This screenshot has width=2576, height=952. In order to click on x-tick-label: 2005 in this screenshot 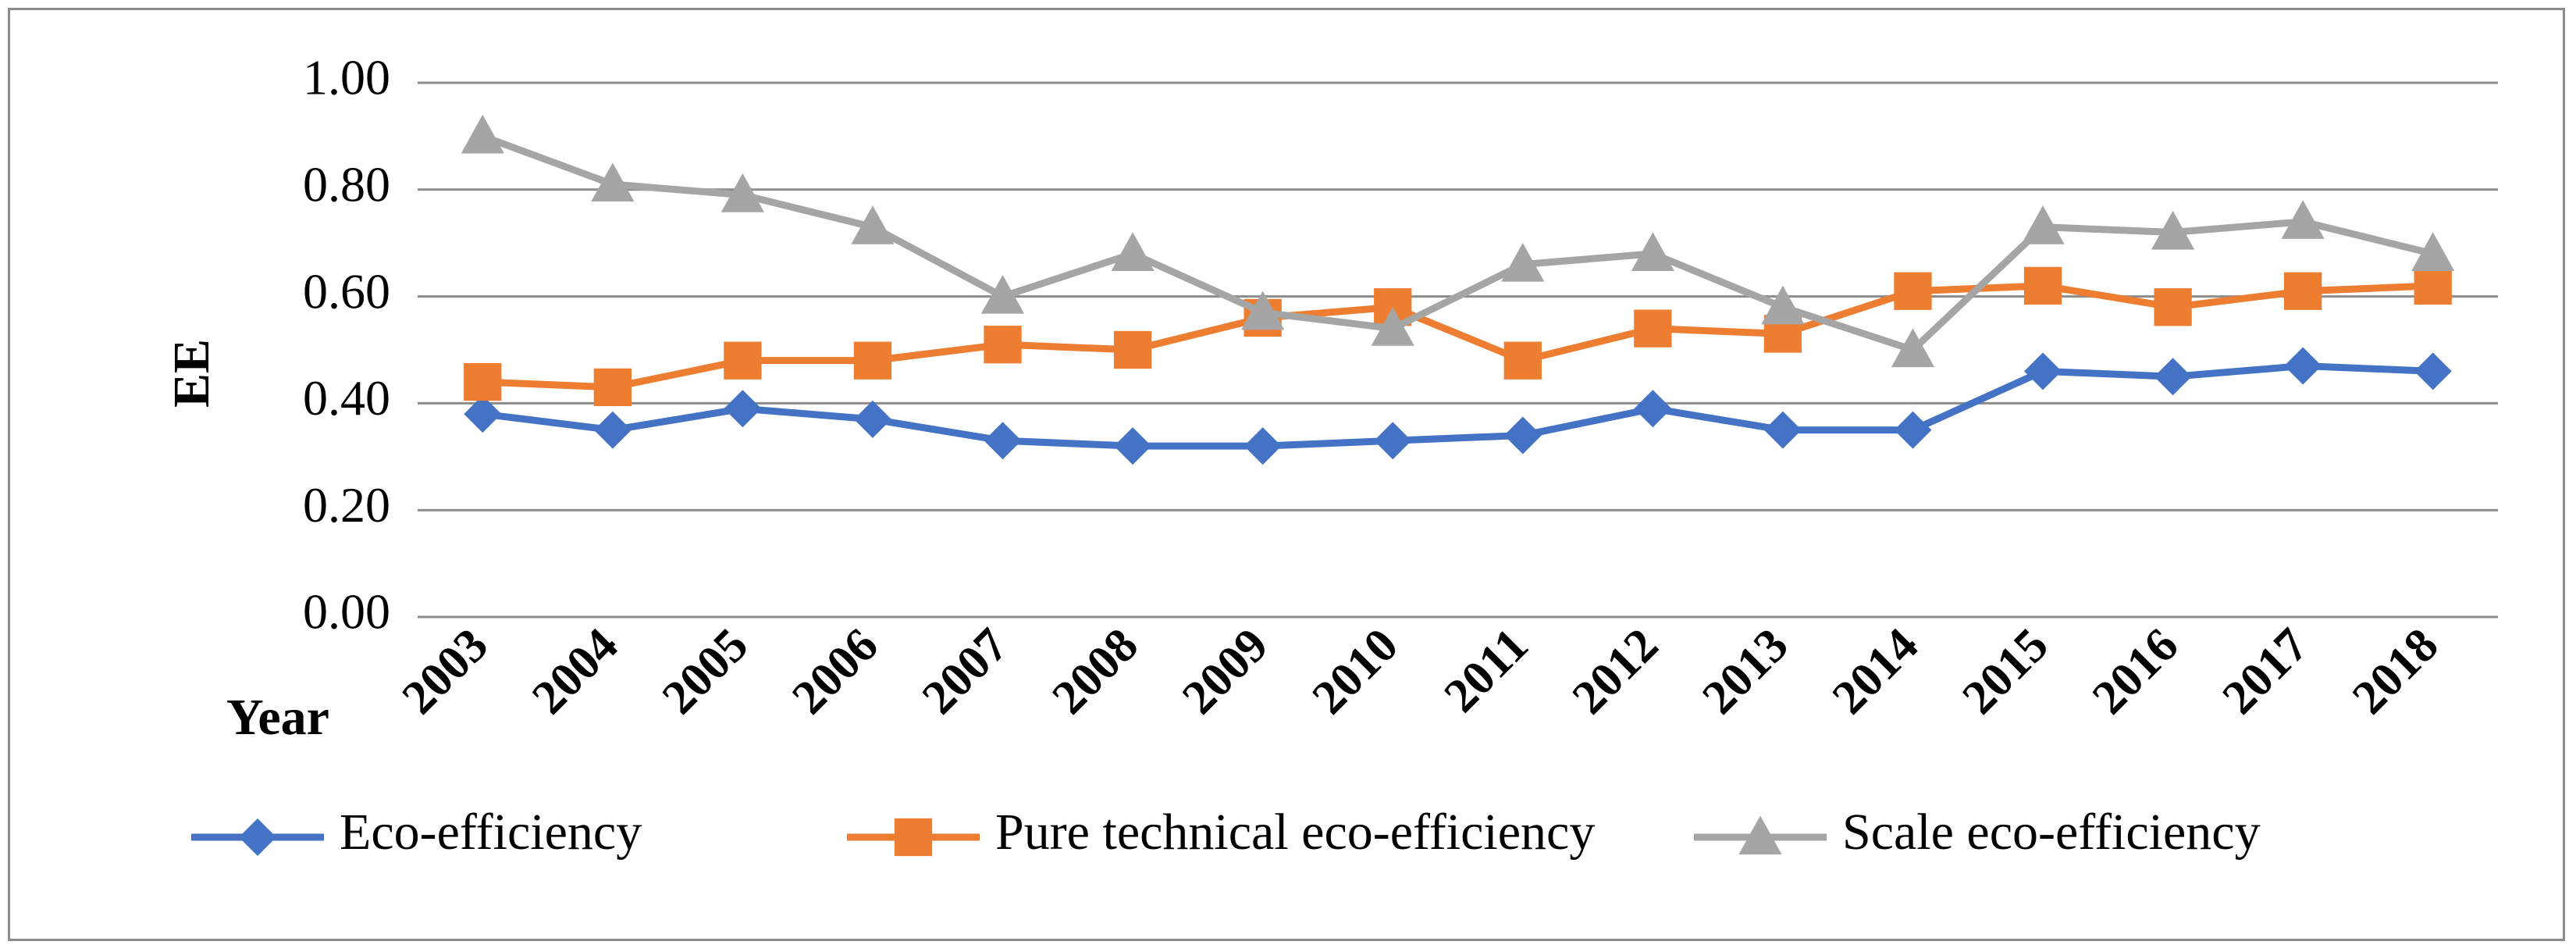, I will do `click(706, 672)`.